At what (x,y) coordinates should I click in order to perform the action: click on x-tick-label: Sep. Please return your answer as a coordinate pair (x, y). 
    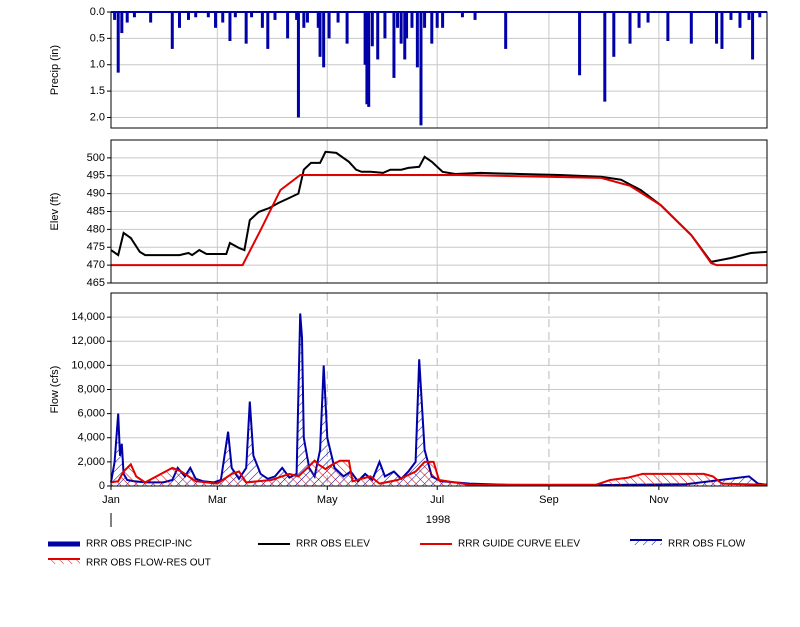
    Looking at the image, I should click on (549, 500).